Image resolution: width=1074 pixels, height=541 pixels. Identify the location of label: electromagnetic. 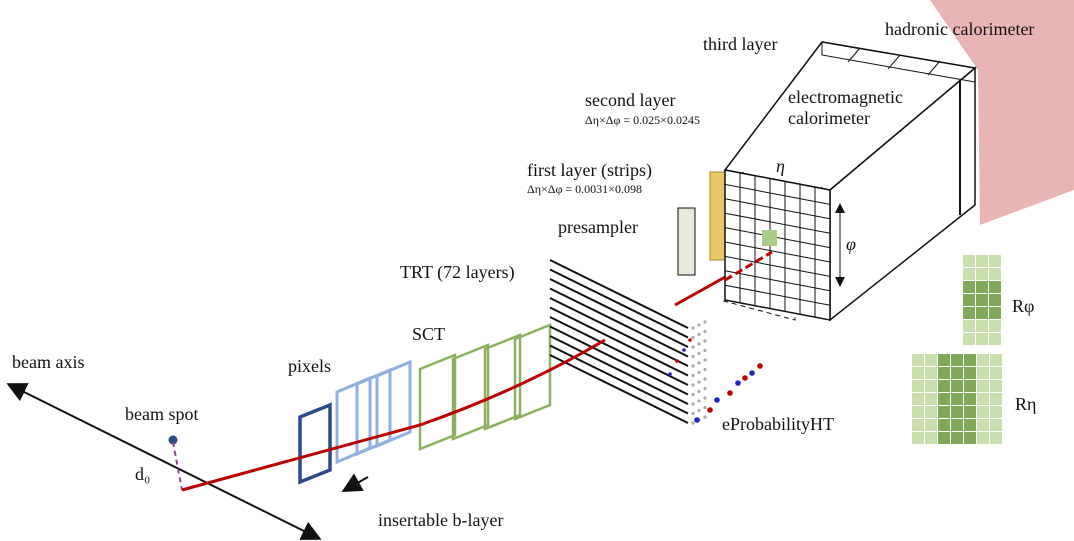
(845, 97).